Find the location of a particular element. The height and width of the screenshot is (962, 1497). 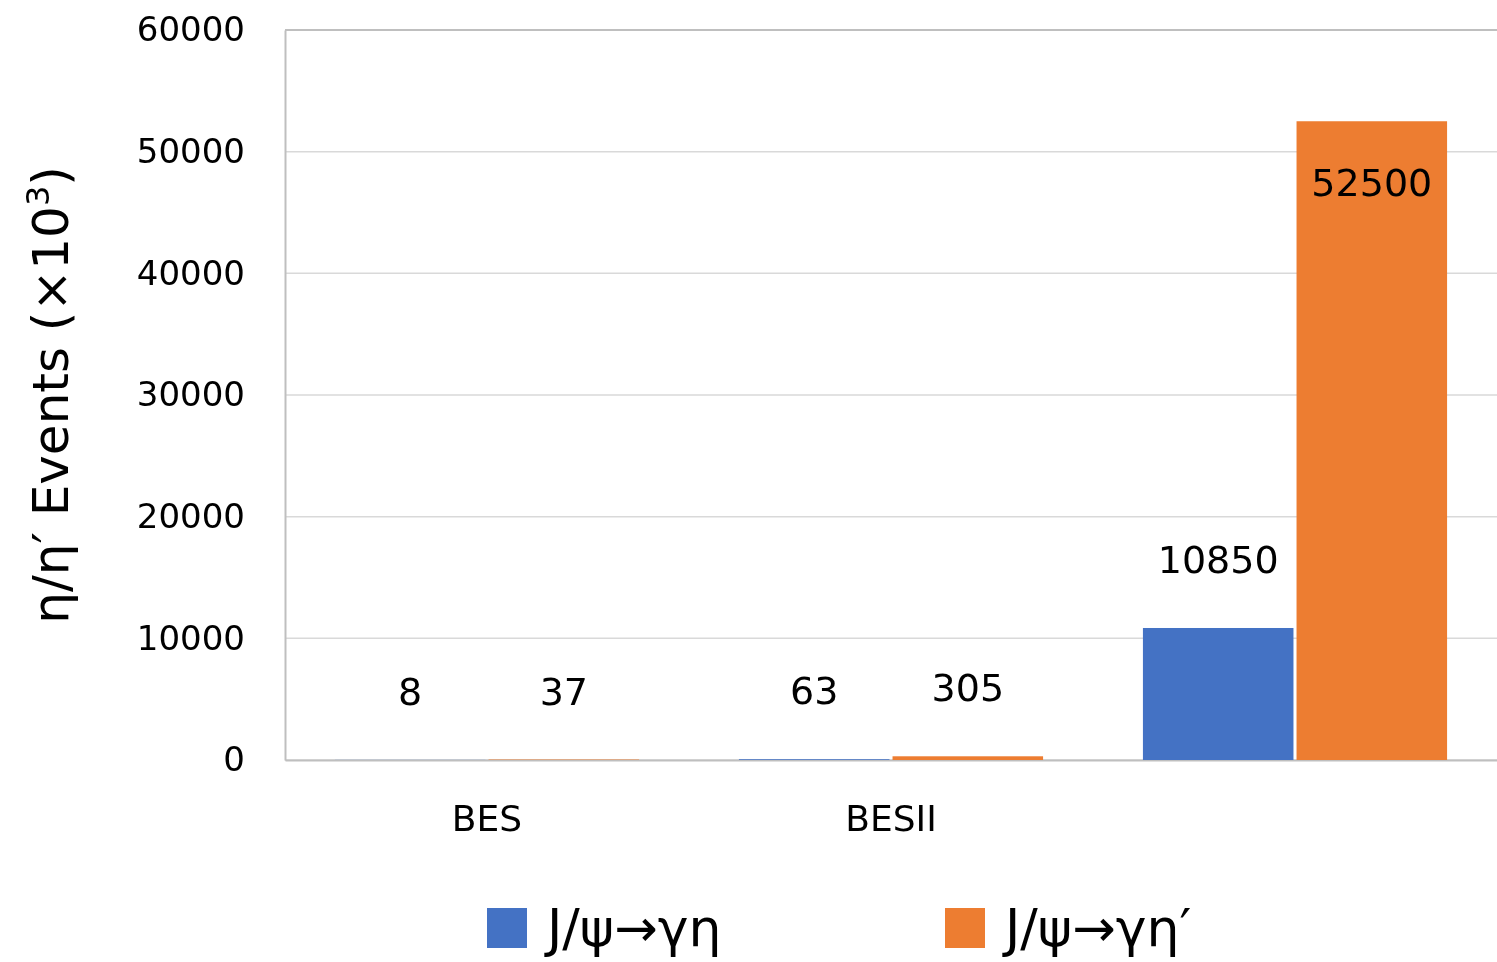

y-tick-label: 10000 is located at coordinates (190, 637).